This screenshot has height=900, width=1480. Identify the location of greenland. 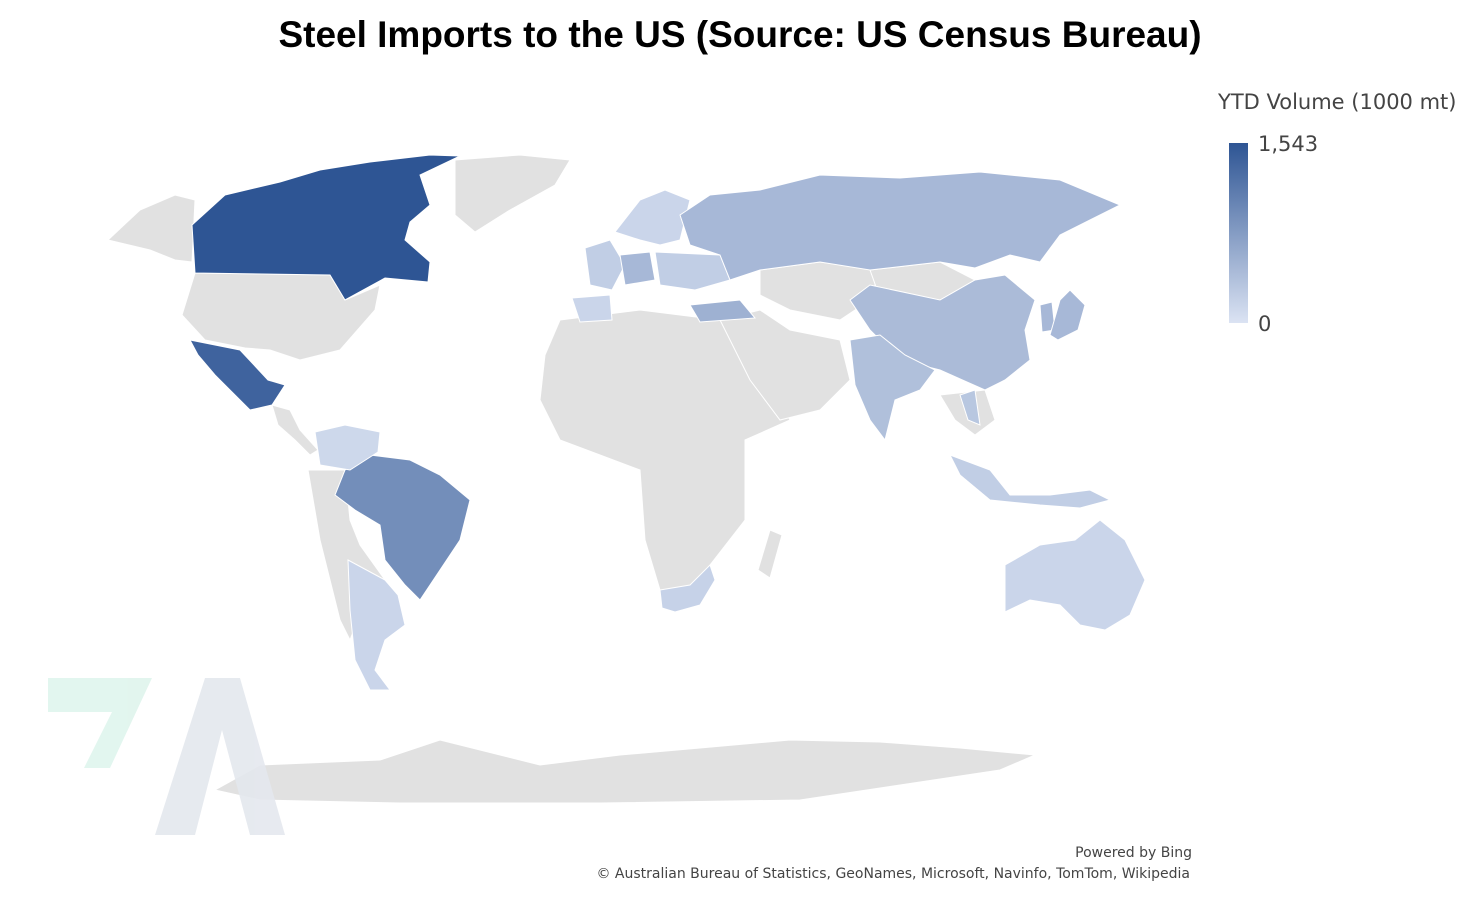
(512, 193).